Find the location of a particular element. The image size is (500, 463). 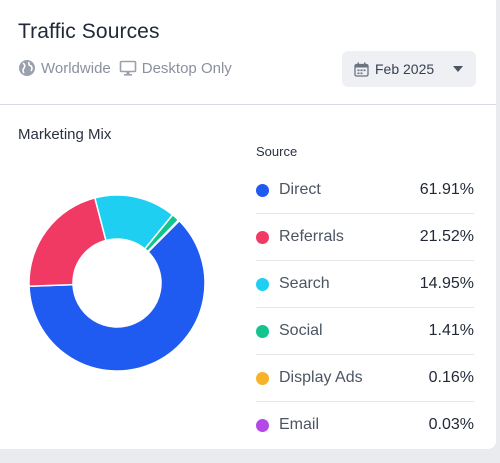

chevron-down-icon is located at coordinates (458, 69).